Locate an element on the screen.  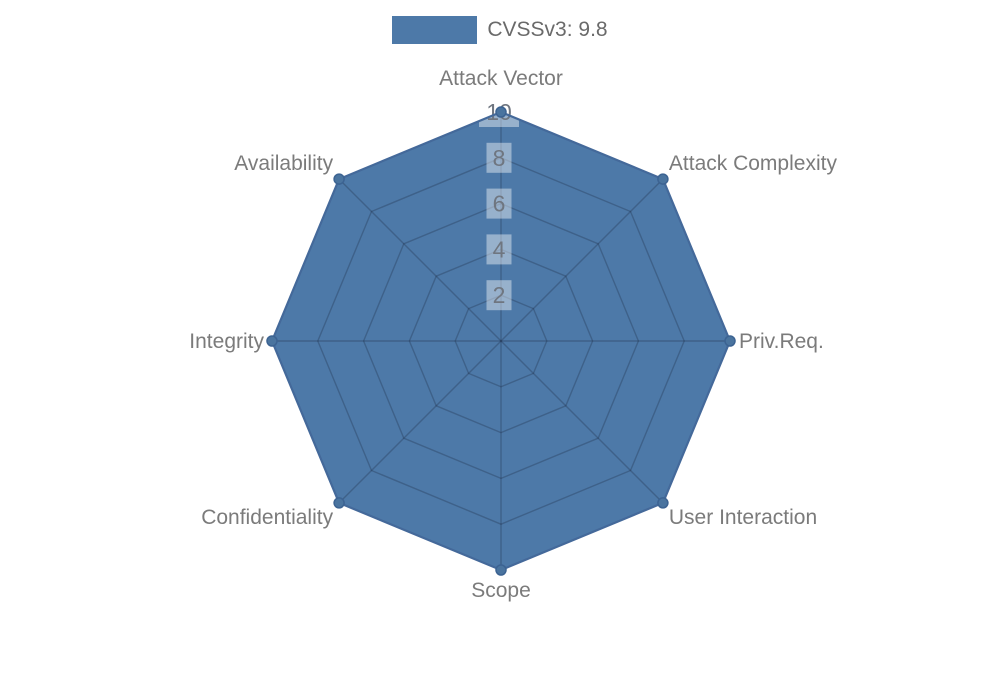
legend-item: CVSSv3: 9.8 is located at coordinates (500, 30).